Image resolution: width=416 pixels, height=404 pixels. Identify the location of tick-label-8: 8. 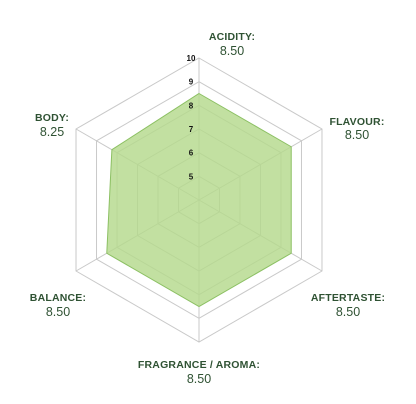
(191, 105).